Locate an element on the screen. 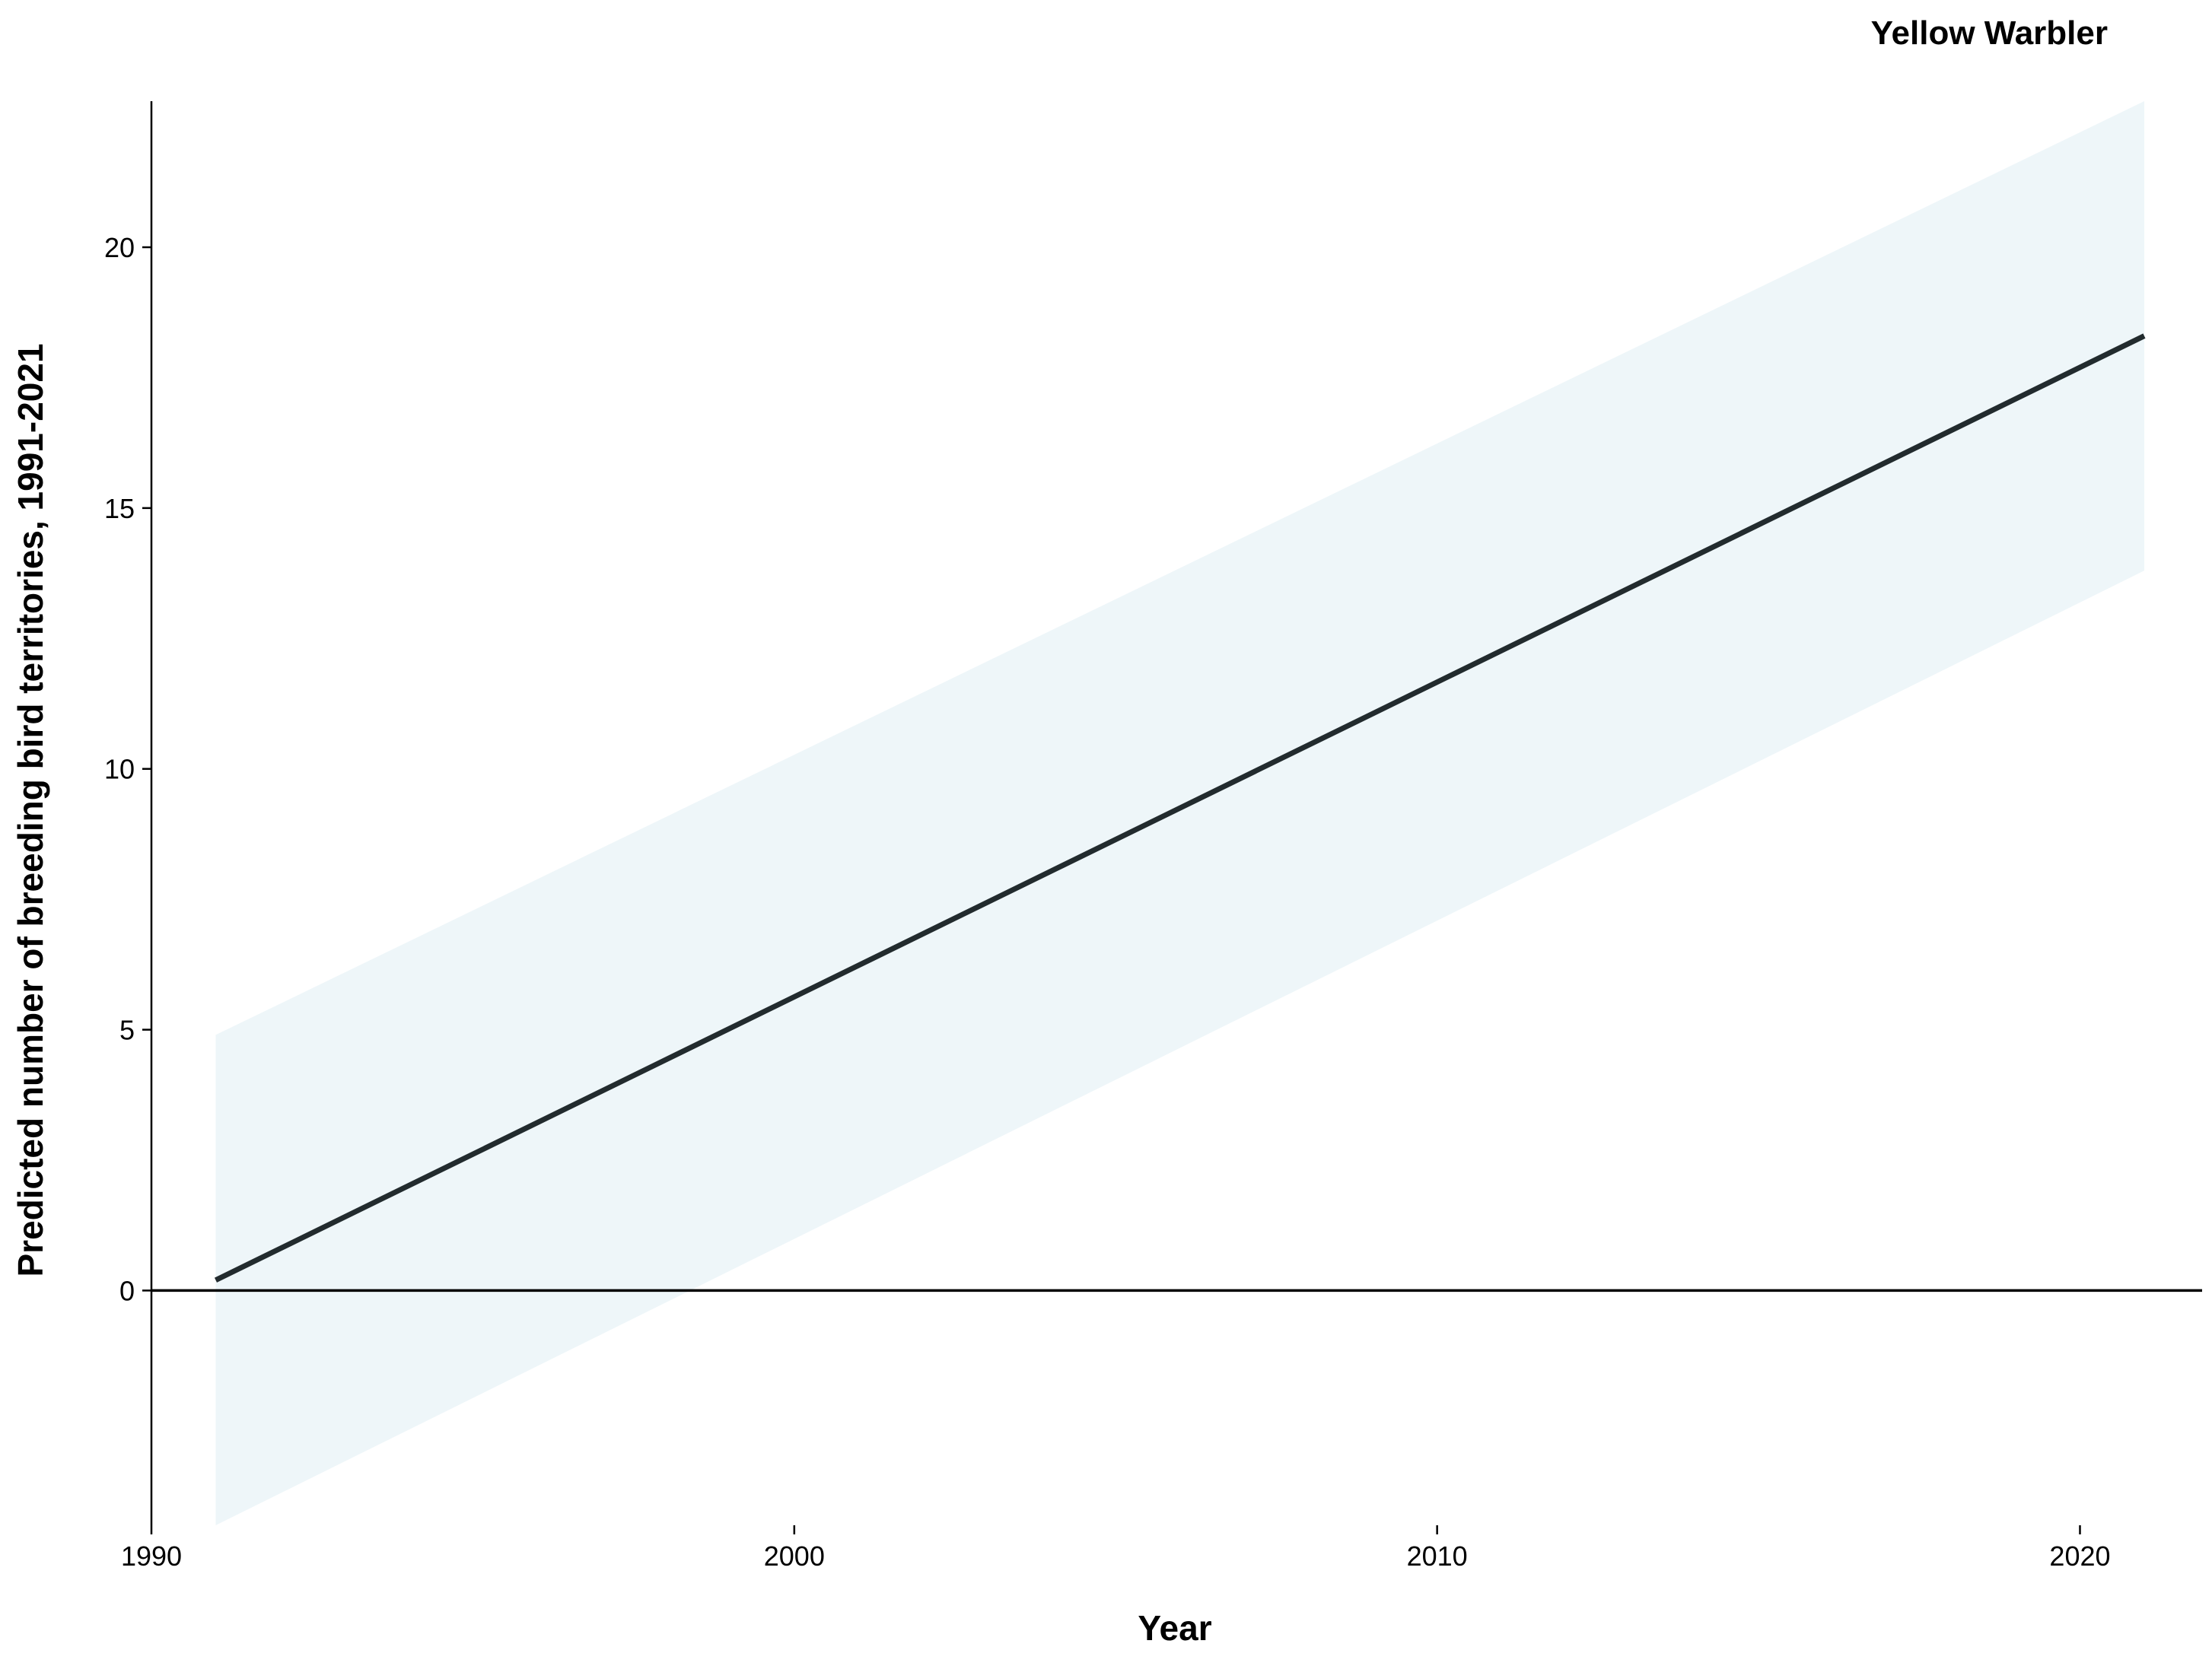 This screenshot has width=2212, height=1666. x-tick-label: 2000 is located at coordinates (794, 1556).